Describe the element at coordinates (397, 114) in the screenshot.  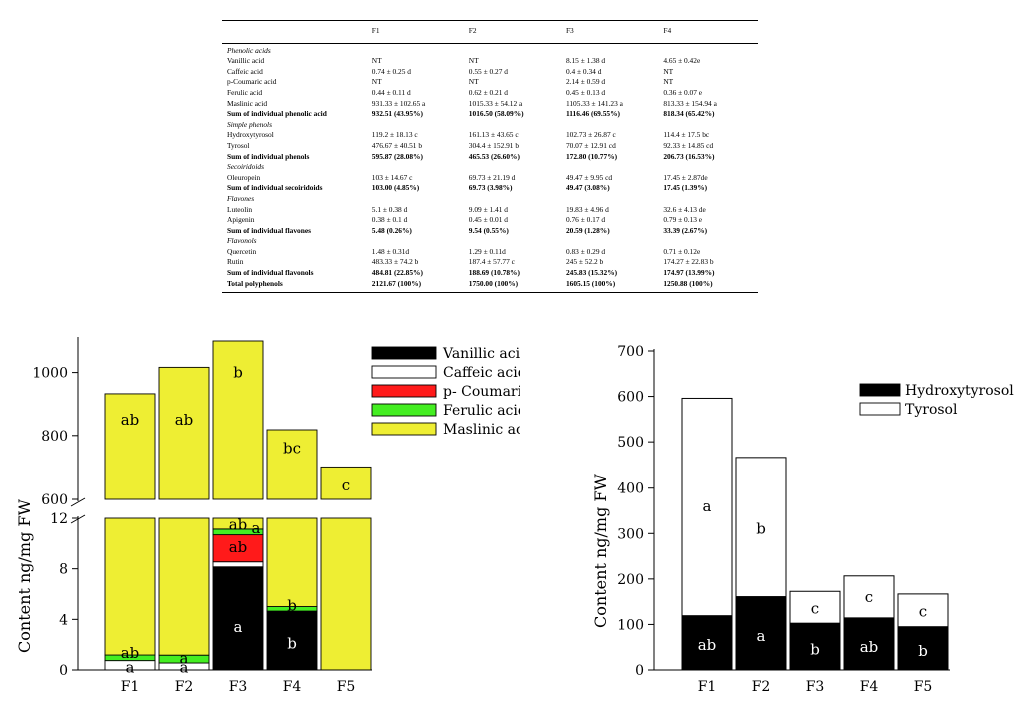
I see `table-cell: 932.51 (43.95%)` at that location.